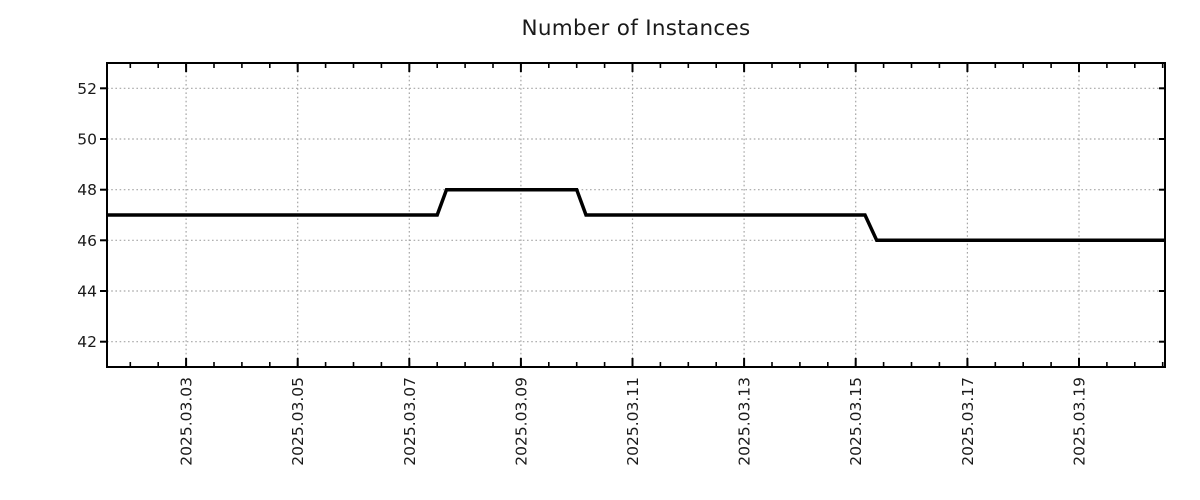 The image size is (1200, 500). Describe the element at coordinates (87, 241) in the screenshot. I see `y-tick-label: 46` at that location.